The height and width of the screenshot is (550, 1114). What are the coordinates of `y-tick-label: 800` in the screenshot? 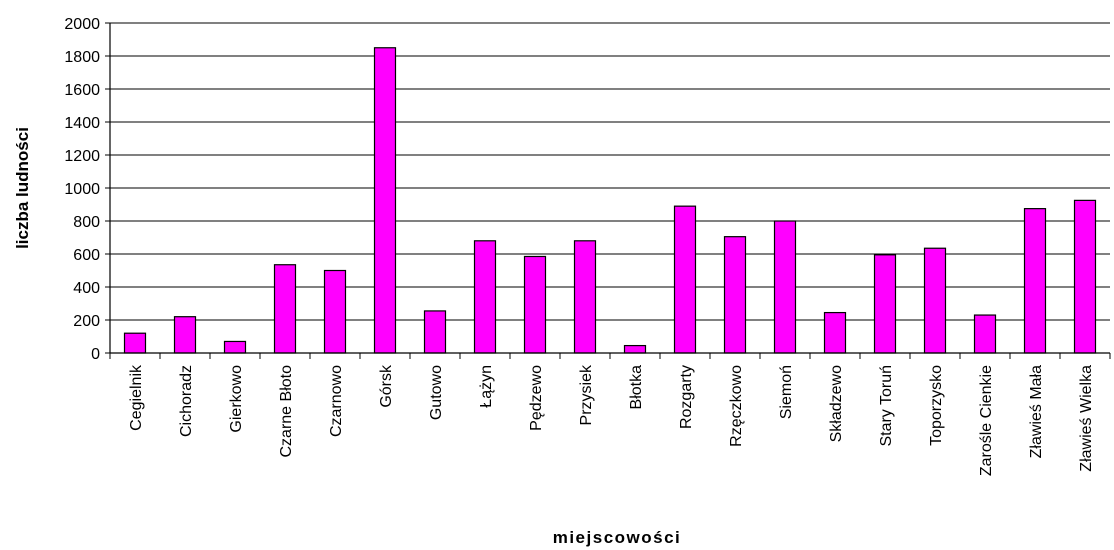 It's located at (86, 222).